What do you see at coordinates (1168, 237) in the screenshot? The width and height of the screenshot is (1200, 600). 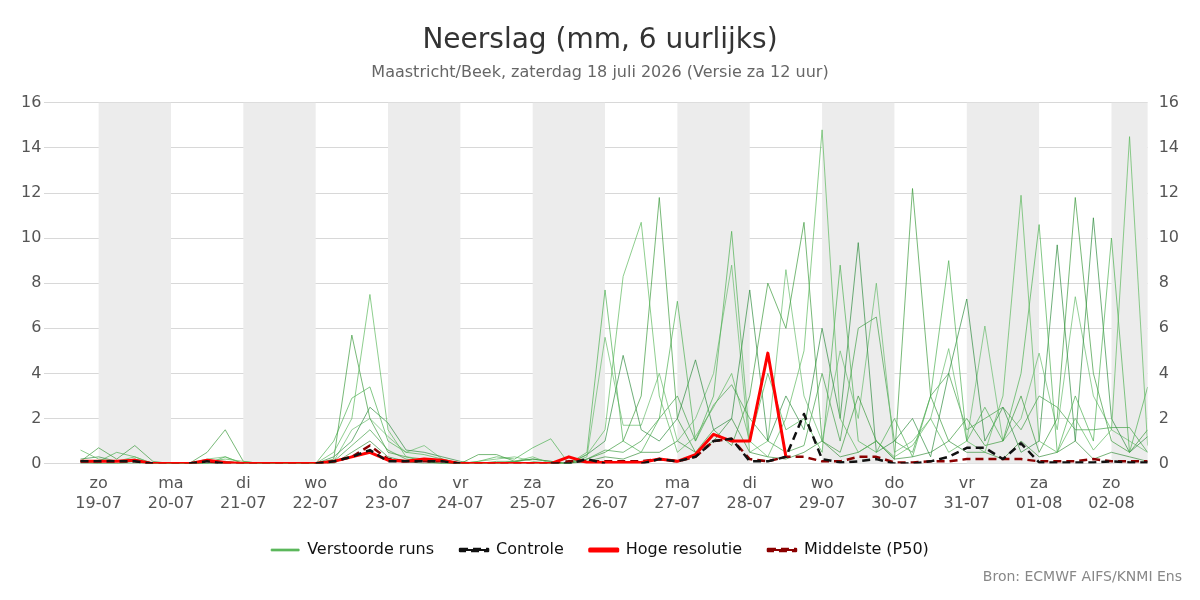 I see `y2-tick-label: 10` at bounding box center [1168, 237].